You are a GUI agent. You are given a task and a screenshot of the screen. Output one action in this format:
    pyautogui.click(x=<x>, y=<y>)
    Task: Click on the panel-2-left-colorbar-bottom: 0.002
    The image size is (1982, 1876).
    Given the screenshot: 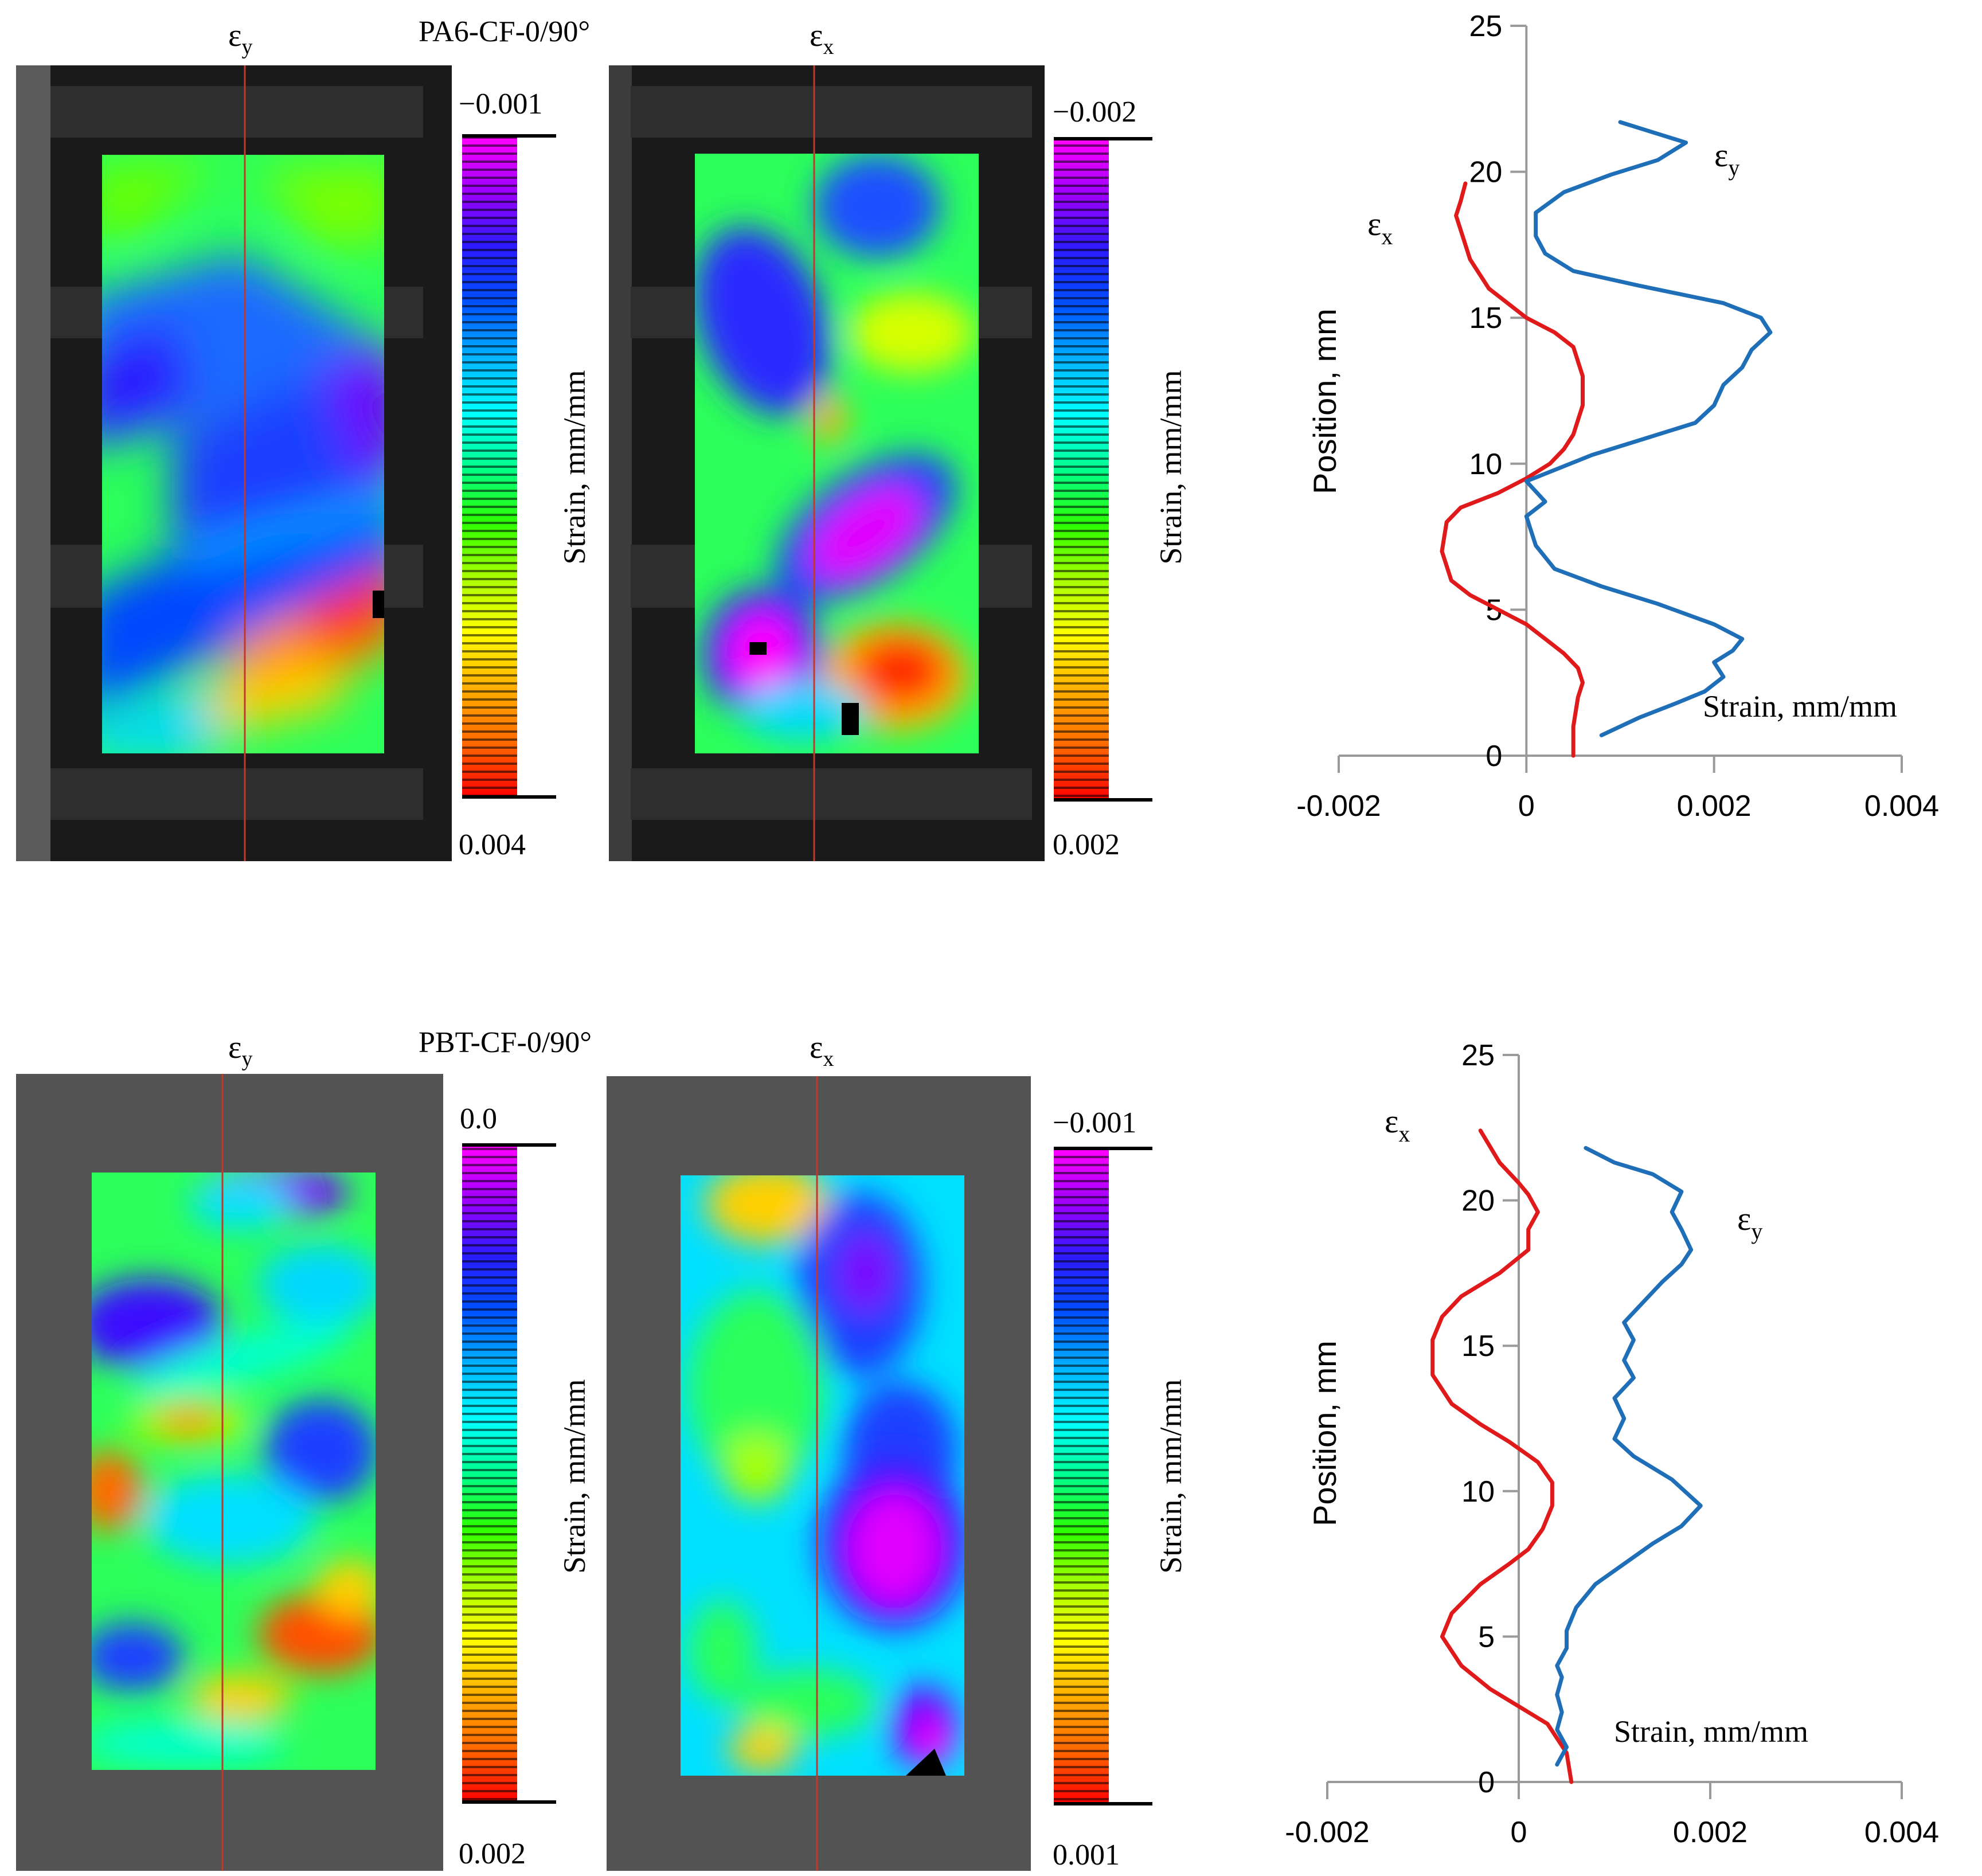 What is the action you would take?
    pyautogui.click(x=492, y=1854)
    